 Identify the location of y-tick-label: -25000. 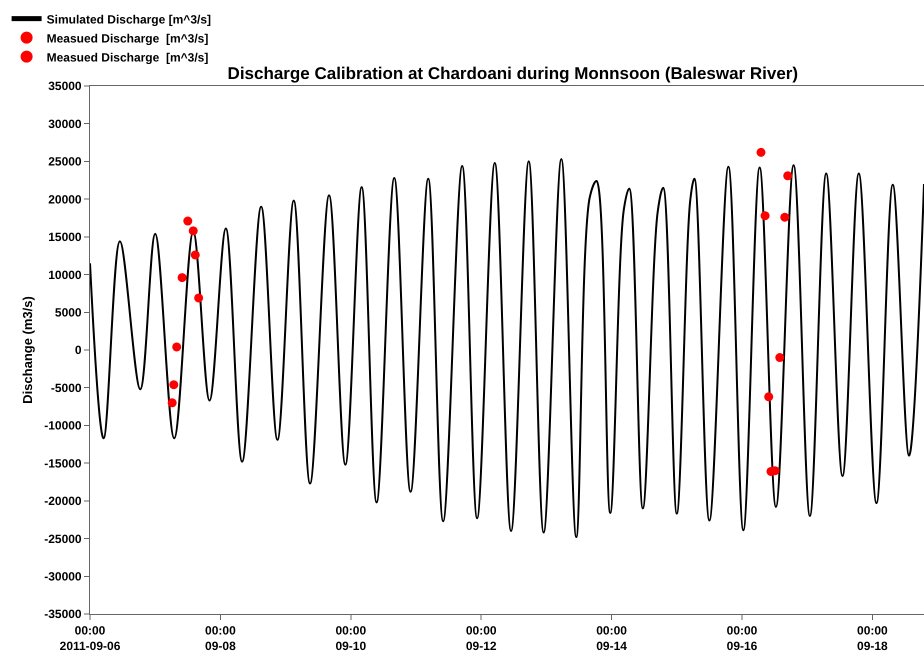
(63, 539).